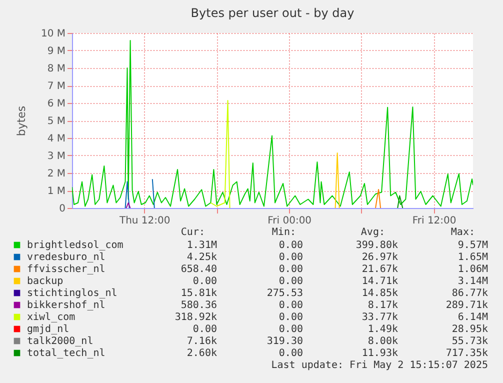 This screenshot has height=383, width=503. I want to click on y-tick-label: 8 M, so click(56, 69).